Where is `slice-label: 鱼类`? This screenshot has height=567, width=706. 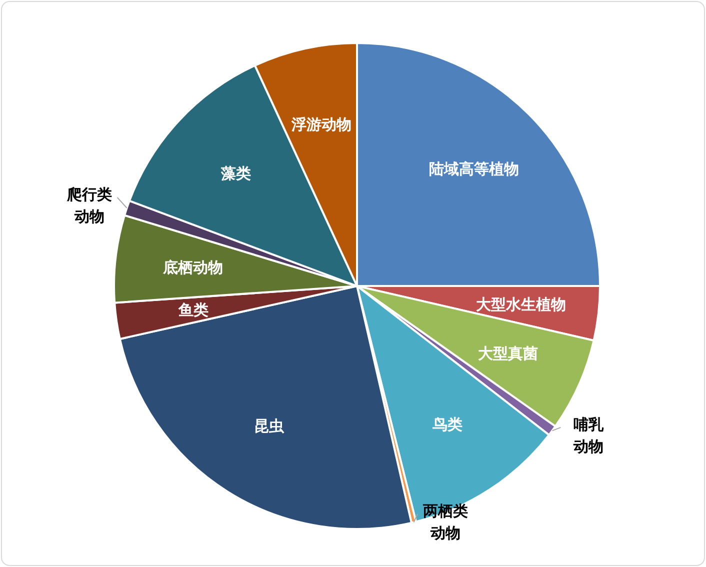
slice-label: 鱼类 is located at coordinates (192, 309).